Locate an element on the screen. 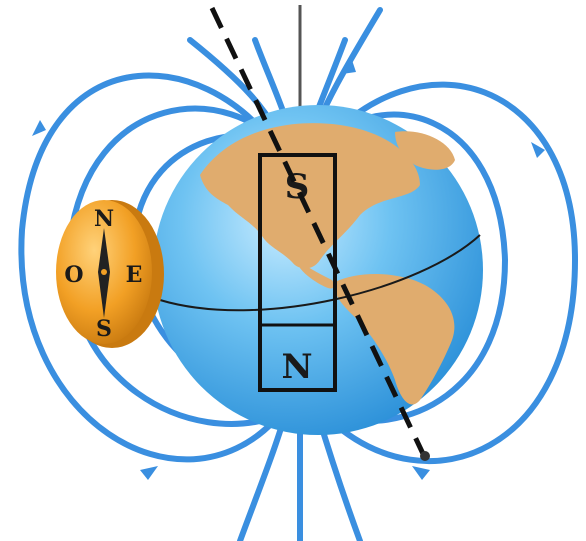 This screenshot has height=541, width=586. arrow-right-outer is located at coordinates (538, 150).